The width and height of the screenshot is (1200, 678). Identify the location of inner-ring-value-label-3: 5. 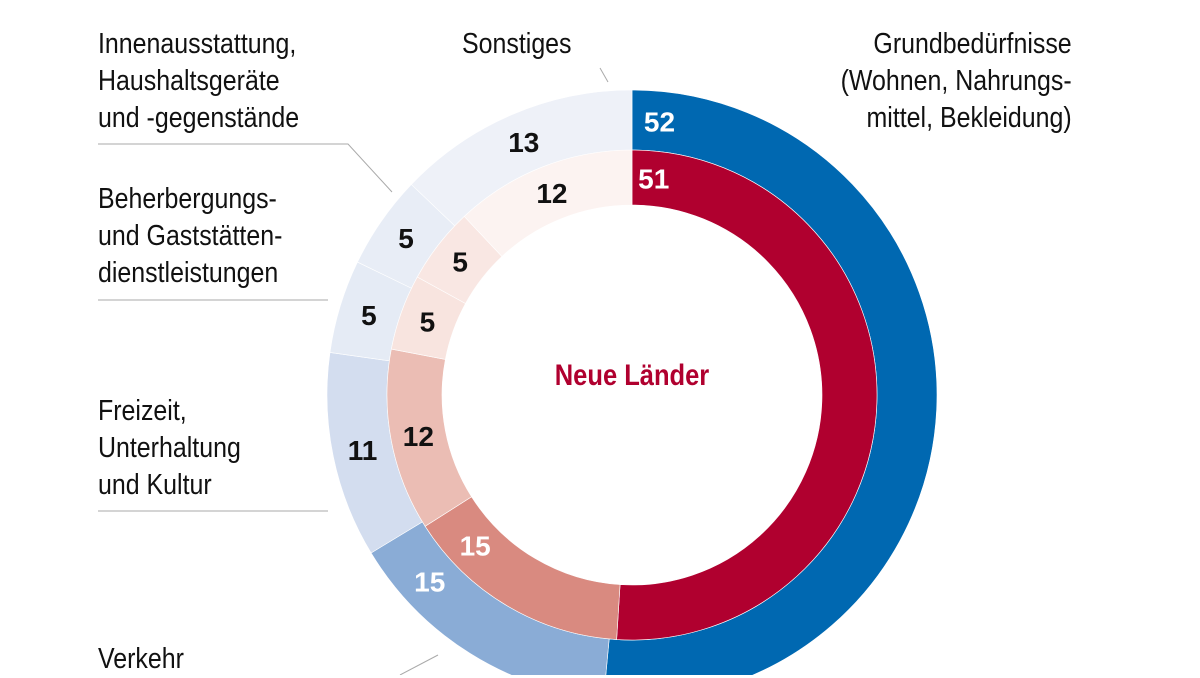
(428, 321).